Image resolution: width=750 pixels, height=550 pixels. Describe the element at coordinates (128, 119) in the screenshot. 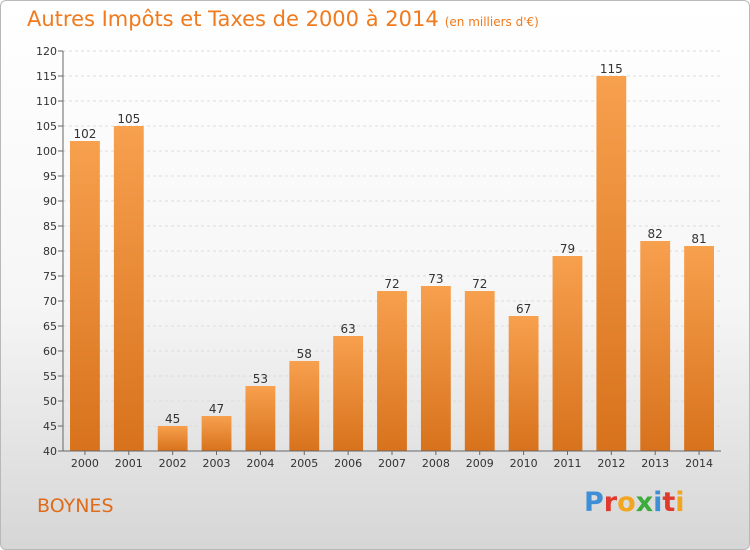

I see `data-label: 105` at that location.